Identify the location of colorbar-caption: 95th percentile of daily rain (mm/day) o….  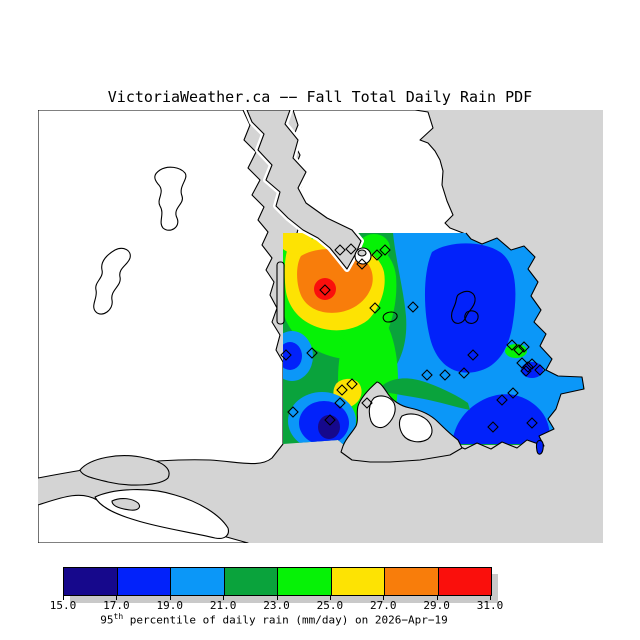
(274, 619).